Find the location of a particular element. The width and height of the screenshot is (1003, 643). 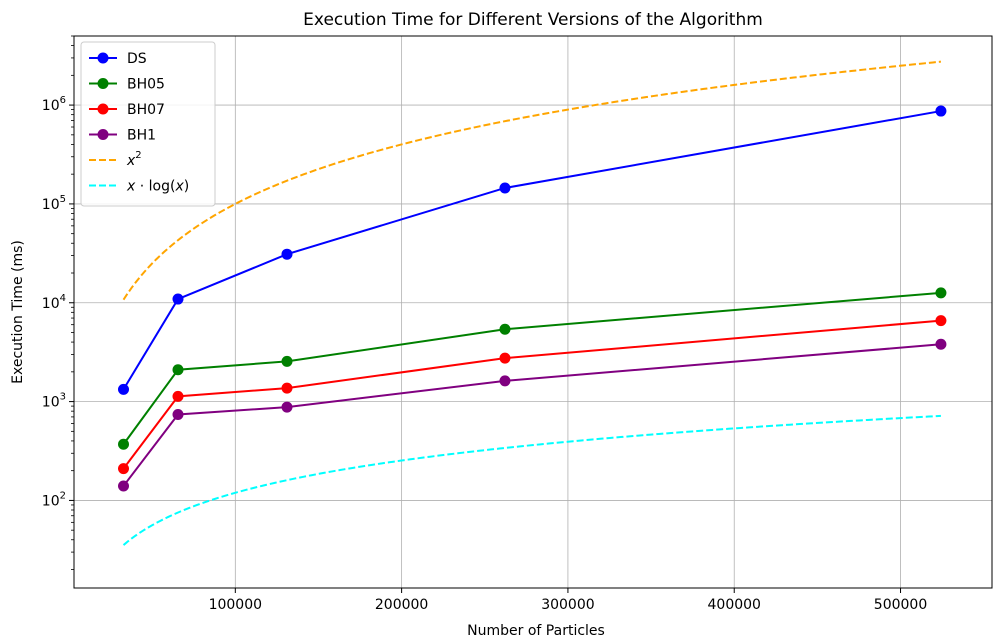

legend-item: DS is located at coordinates (118, 59).